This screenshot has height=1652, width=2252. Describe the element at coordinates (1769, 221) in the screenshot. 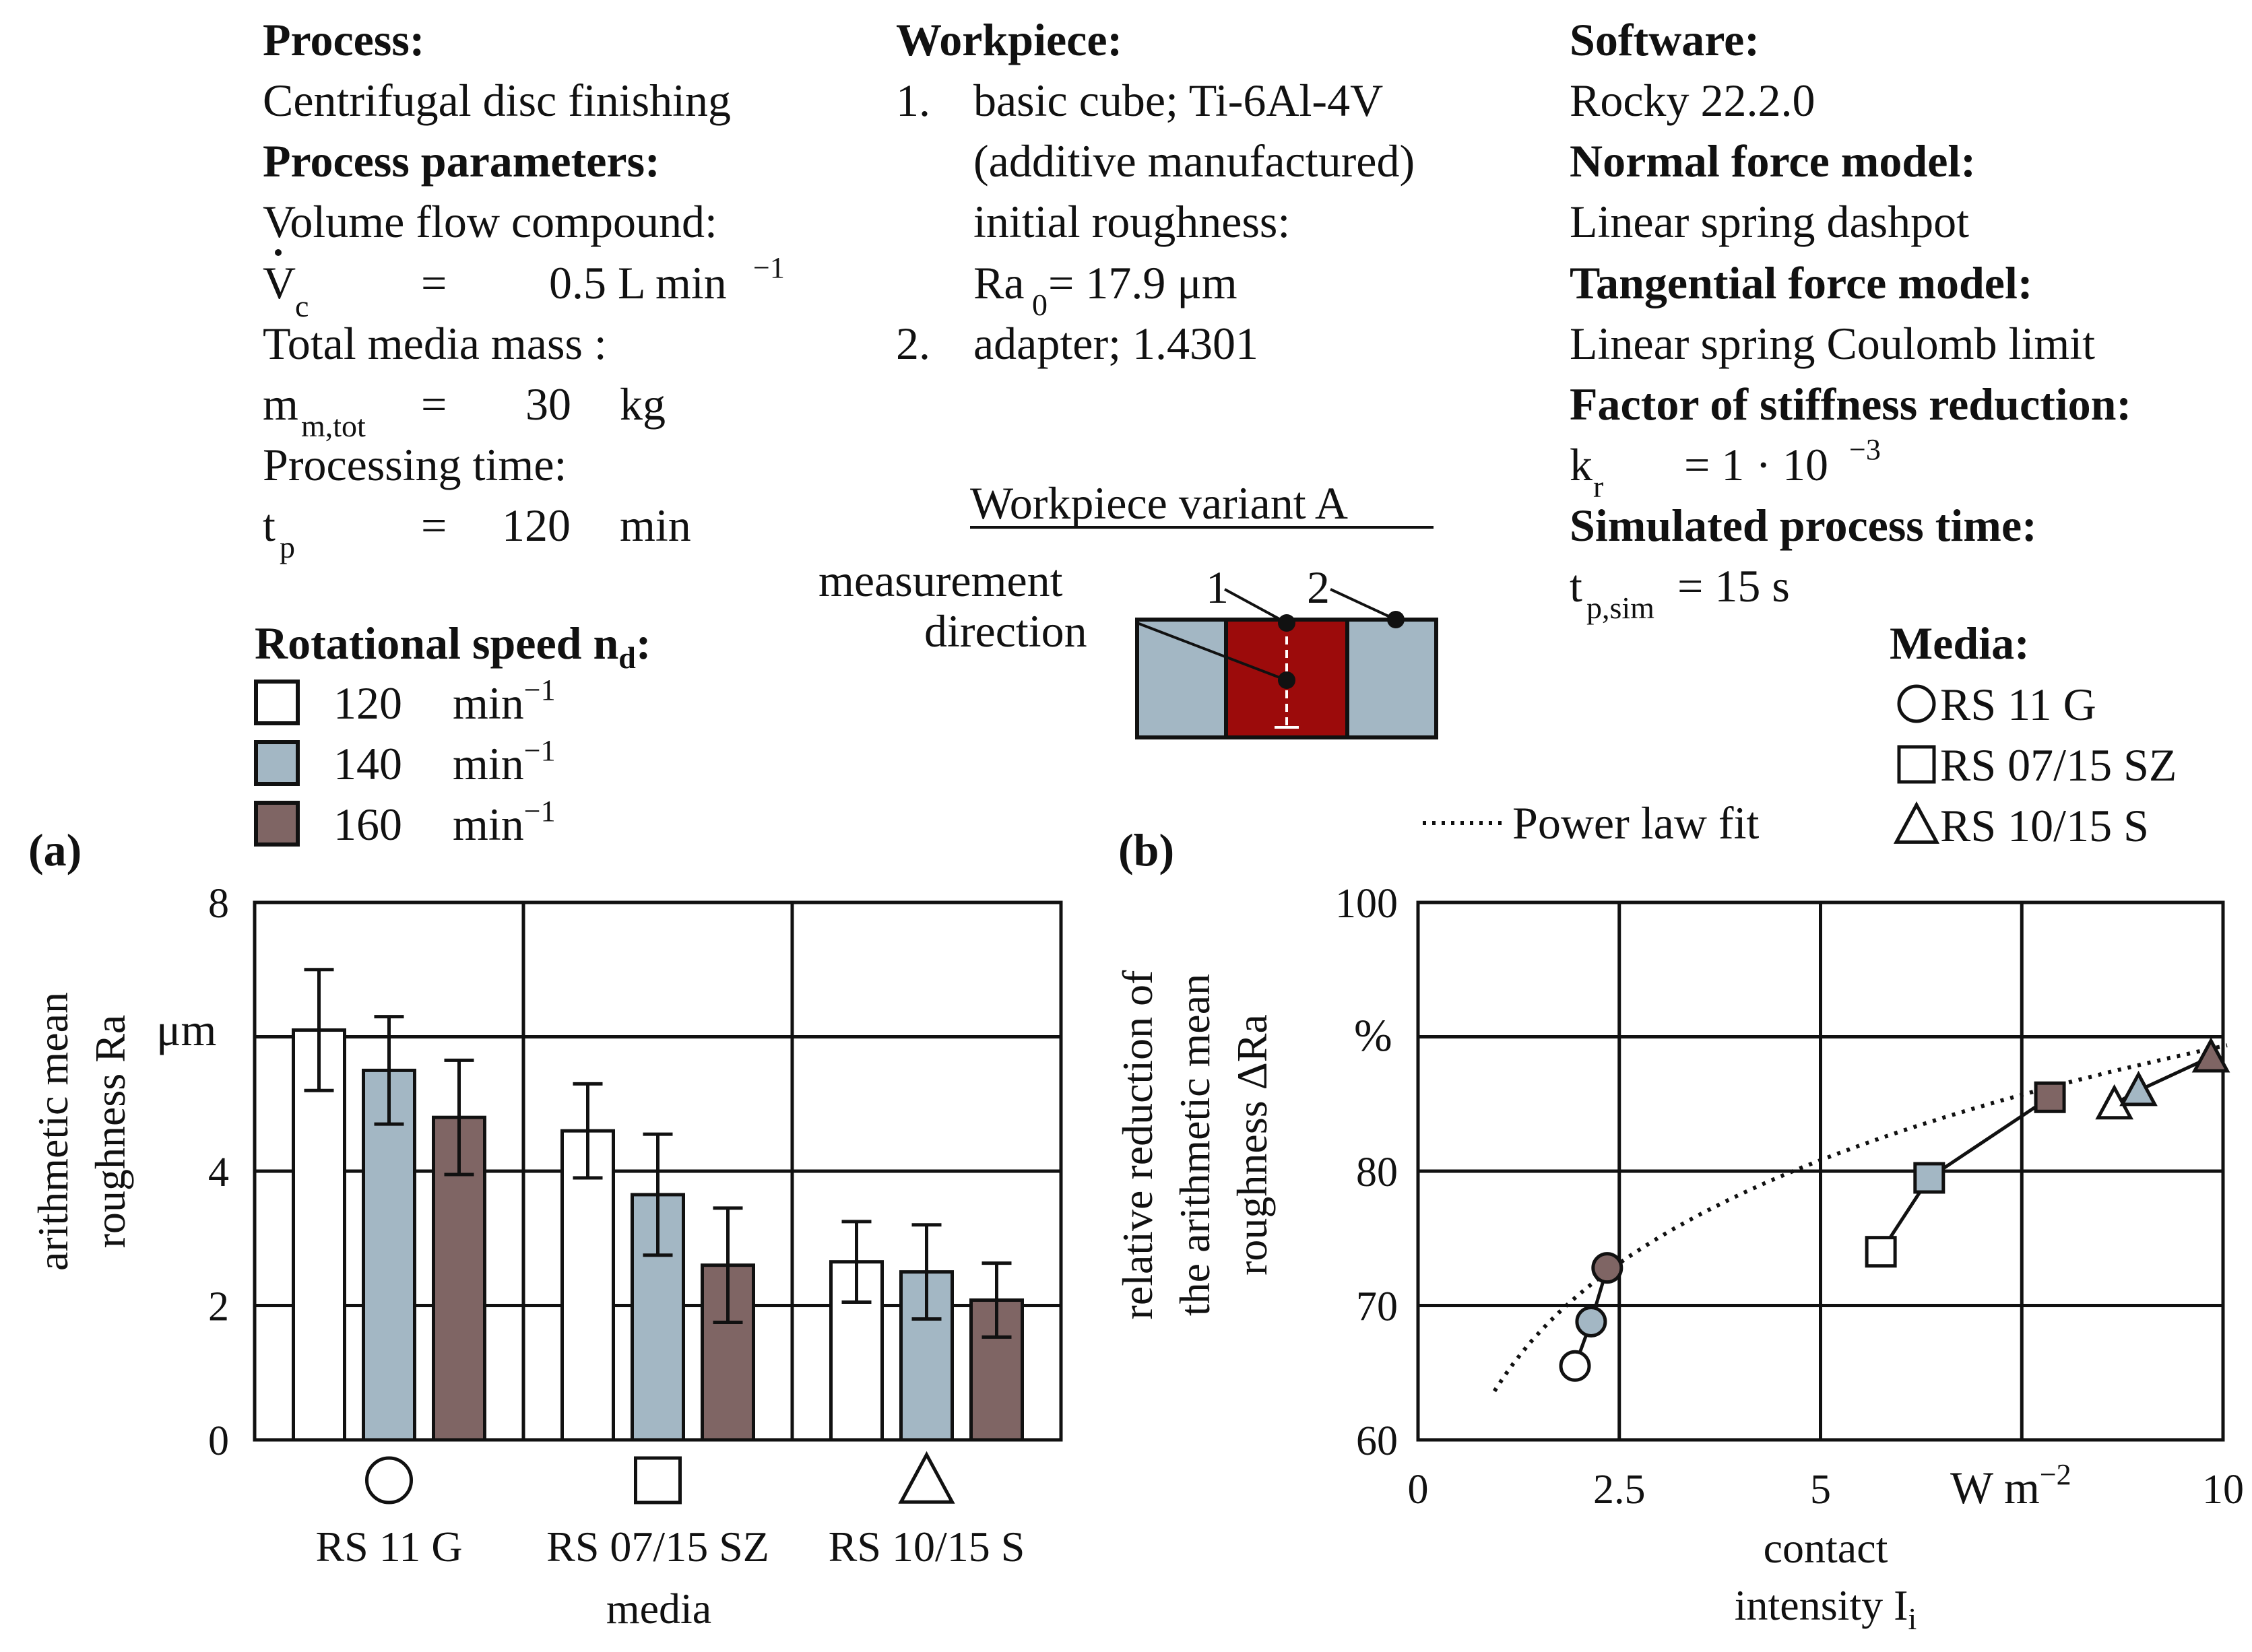

I see `normal-force-value: Linear spring dashpot` at that location.